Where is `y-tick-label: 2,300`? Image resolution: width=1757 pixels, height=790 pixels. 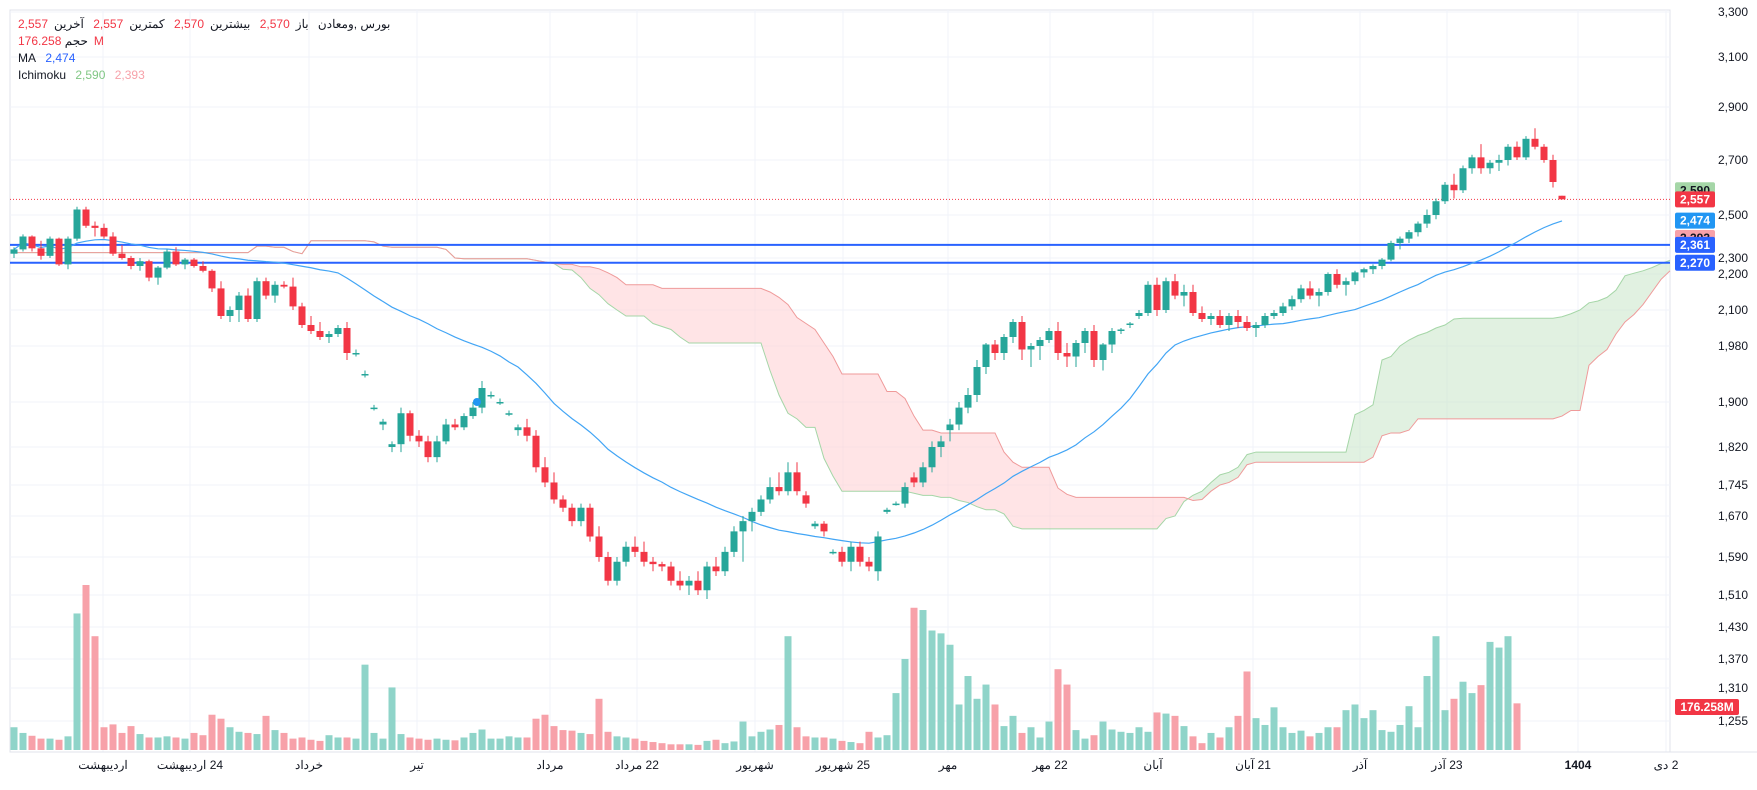
y-tick-label: 2,300 is located at coordinates (1733, 258).